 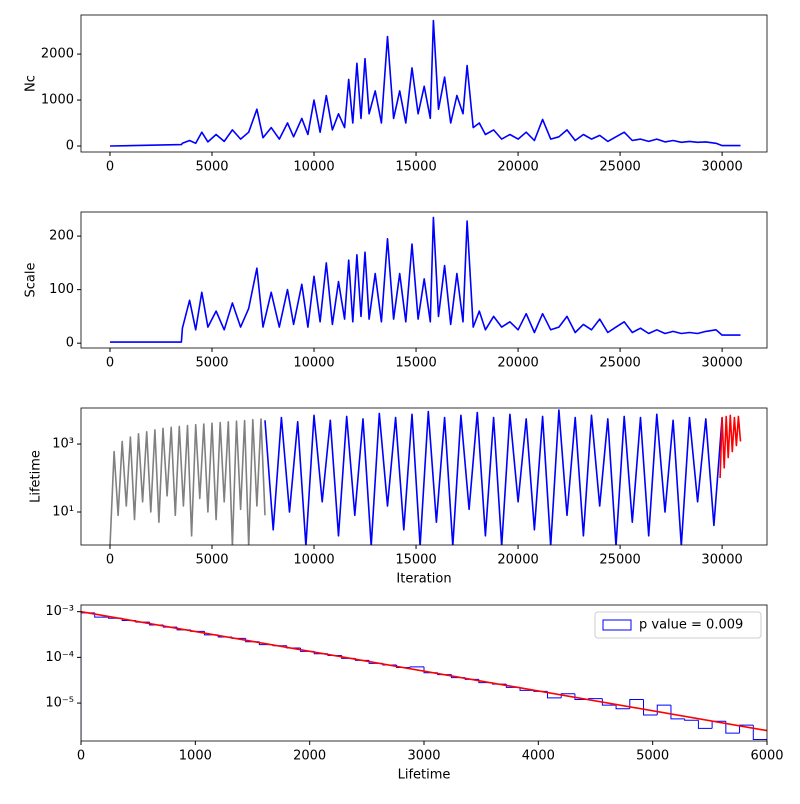 What do you see at coordinates (423, 579) in the screenshot?
I see `x-axis-label: Iteration` at bounding box center [423, 579].